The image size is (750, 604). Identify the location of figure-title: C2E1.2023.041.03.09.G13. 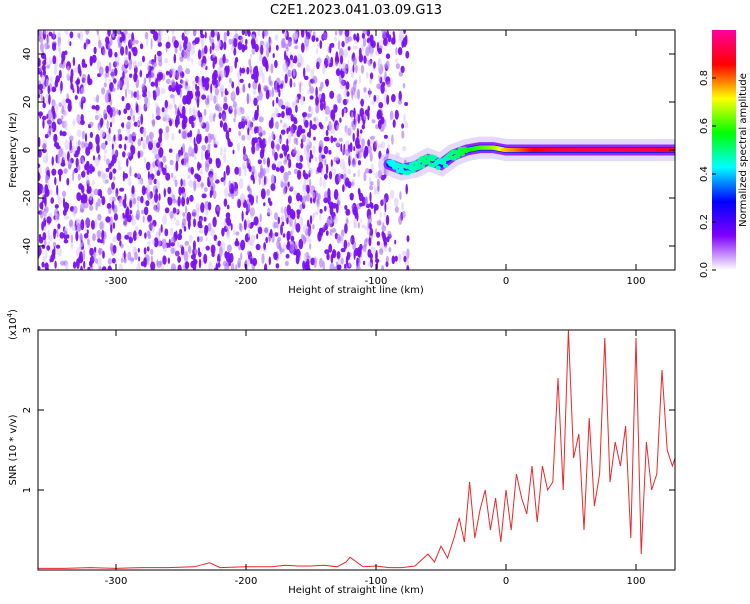
(356, 10).